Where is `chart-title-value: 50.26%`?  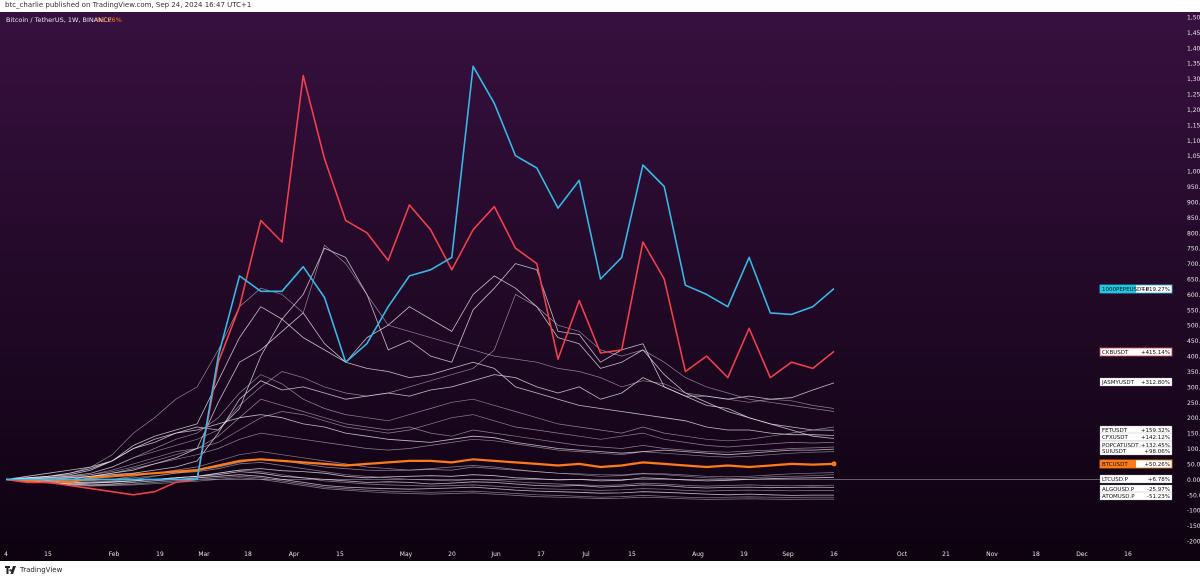
chart-title-value: 50.26% is located at coordinates (109, 20).